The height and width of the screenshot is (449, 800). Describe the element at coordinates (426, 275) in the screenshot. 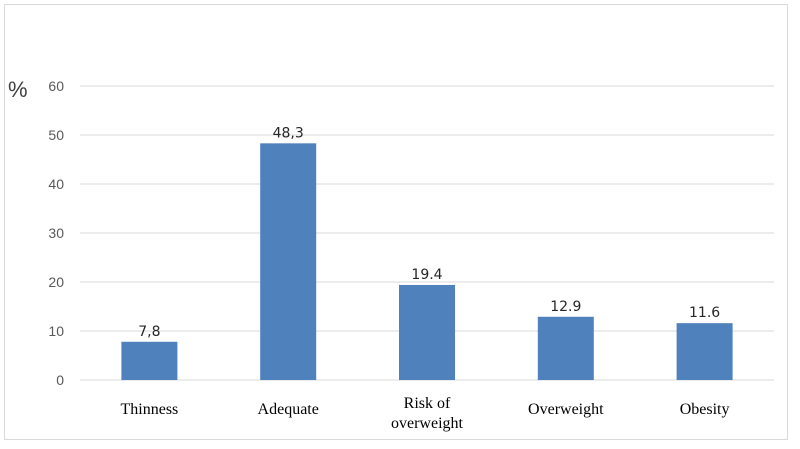

I see `data-label: 19.4` at that location.